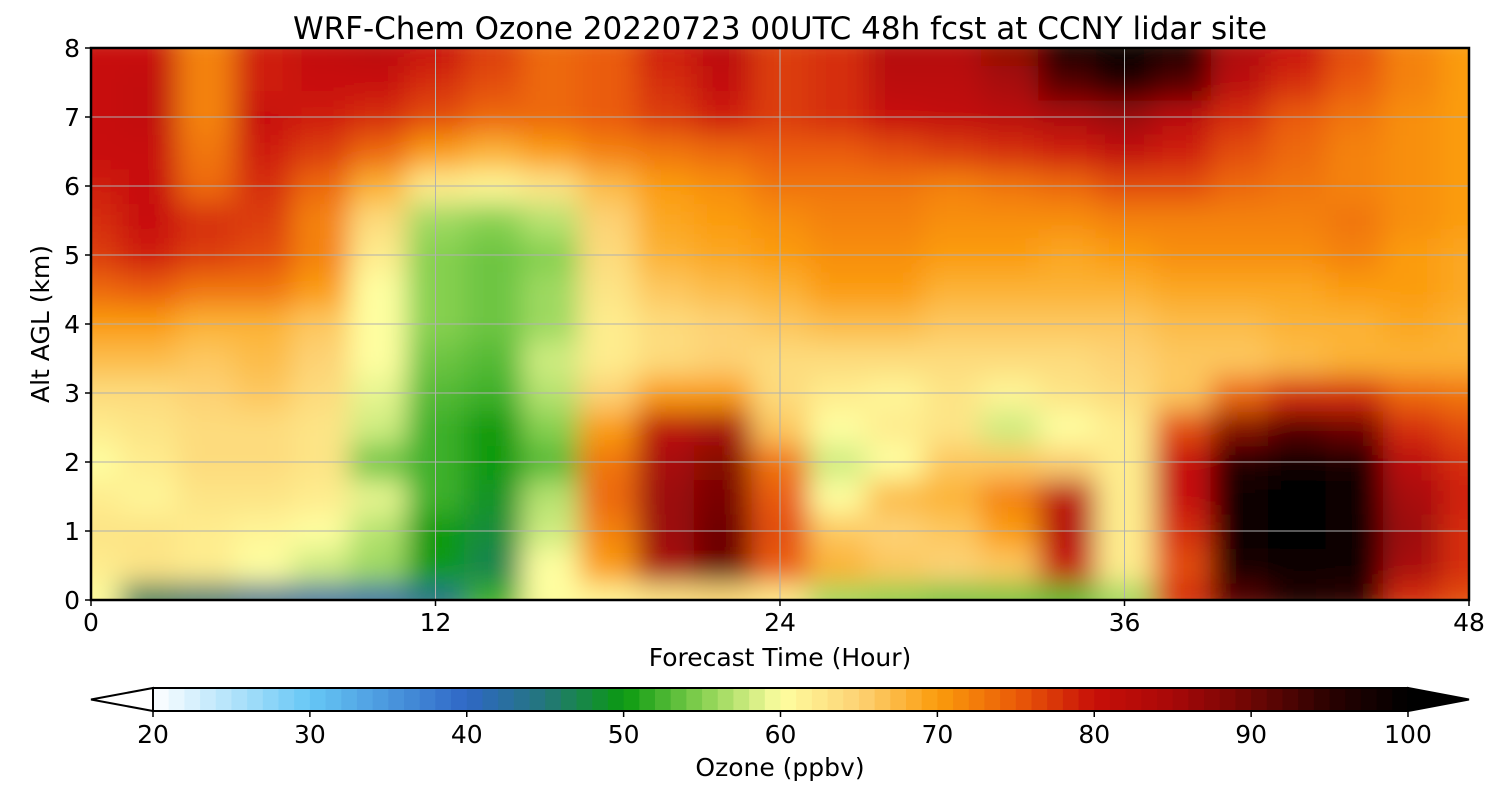 This screenshot has height=800, width=1500. What do you see at coordinates (937, 734) in the screenshot?
I see `colorbar-tick-label: 70` at bounding box center [937, 734].